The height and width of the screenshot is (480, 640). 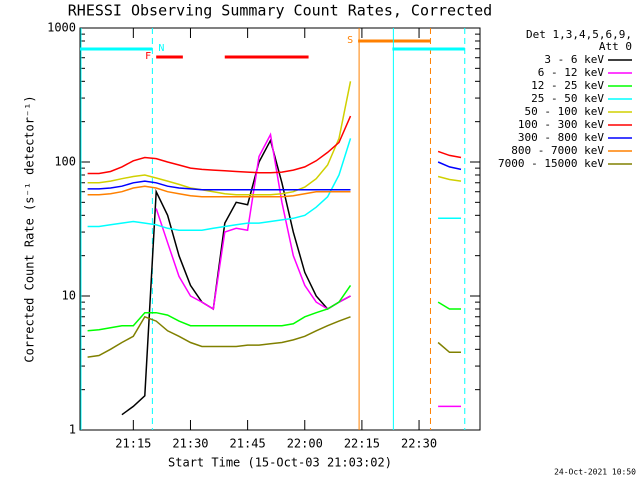 I want to click on footer: 24-Oct-2021 10:50, so click(x=595, y=472).